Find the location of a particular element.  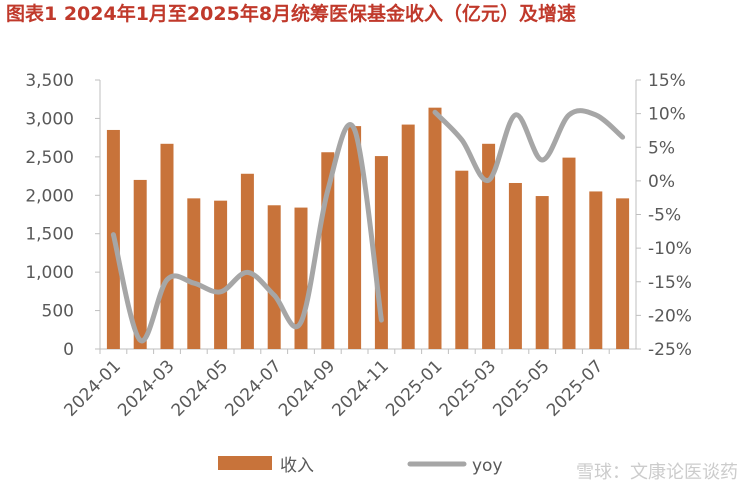

x-tick-label: 2024-07 is located at coordinates (253, 388).